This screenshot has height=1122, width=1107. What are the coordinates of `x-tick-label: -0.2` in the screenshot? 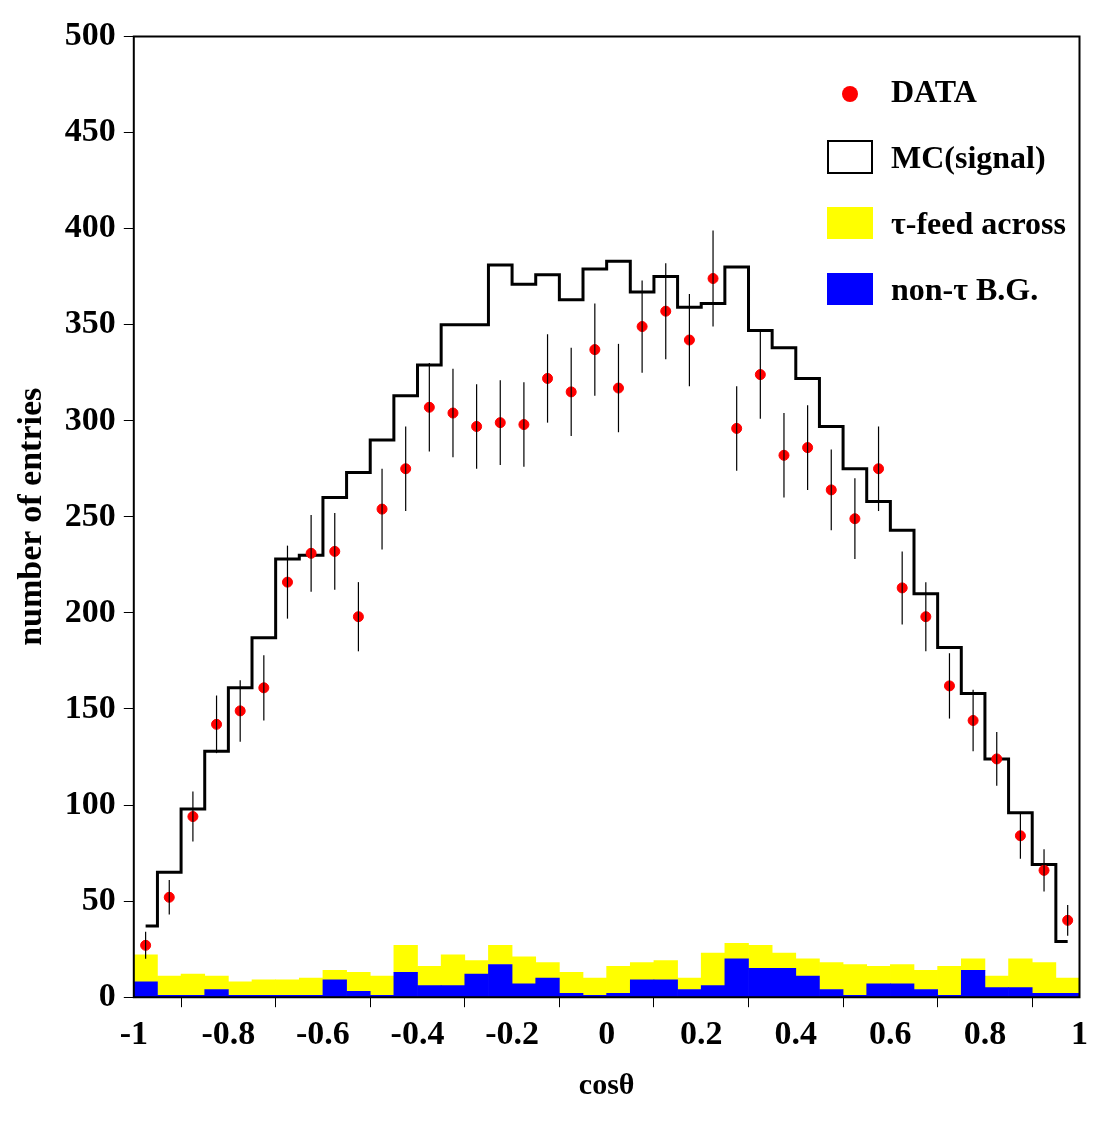 It's located at (512, 1033).